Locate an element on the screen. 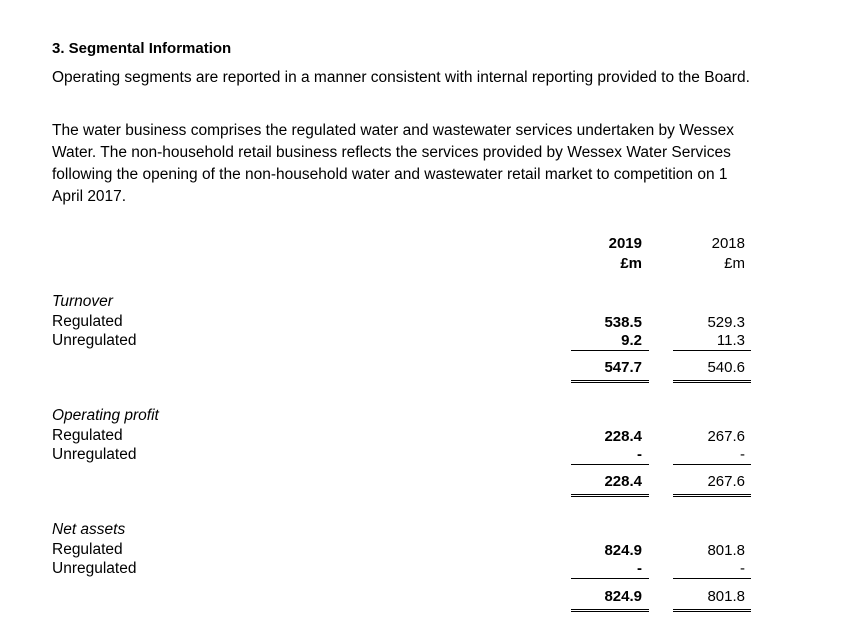 This screenshot has width=847, height=627. section-heading: 3. Segmental Information is located at coordinates (142, 48).